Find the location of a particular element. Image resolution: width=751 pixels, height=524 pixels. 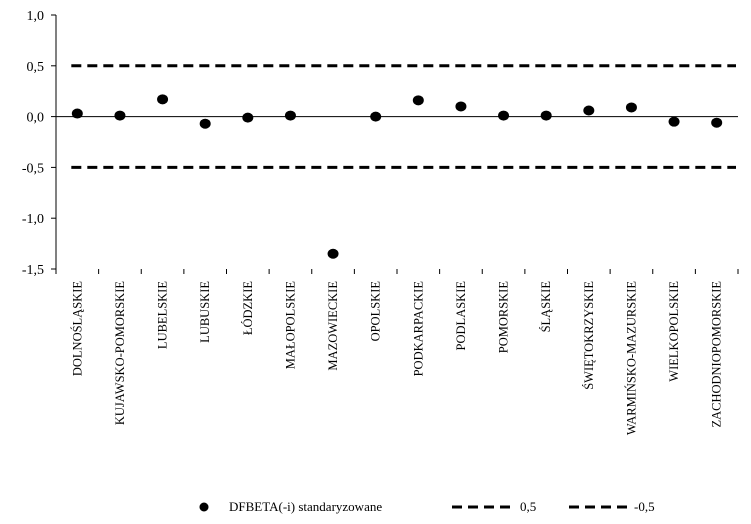

x-category-label: MAZOWIECKIE is located at coordinates (333, 326).